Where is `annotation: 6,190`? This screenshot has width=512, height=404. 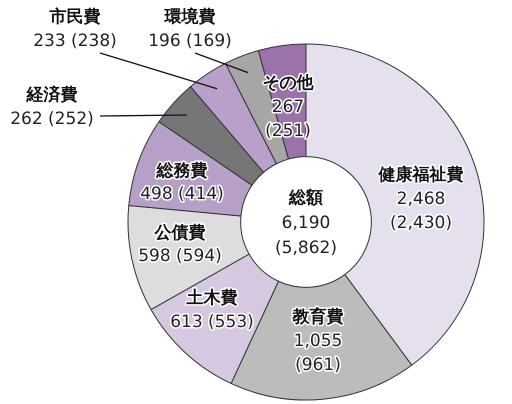
annotation: 6,190 is located at coordinates (306, 223).